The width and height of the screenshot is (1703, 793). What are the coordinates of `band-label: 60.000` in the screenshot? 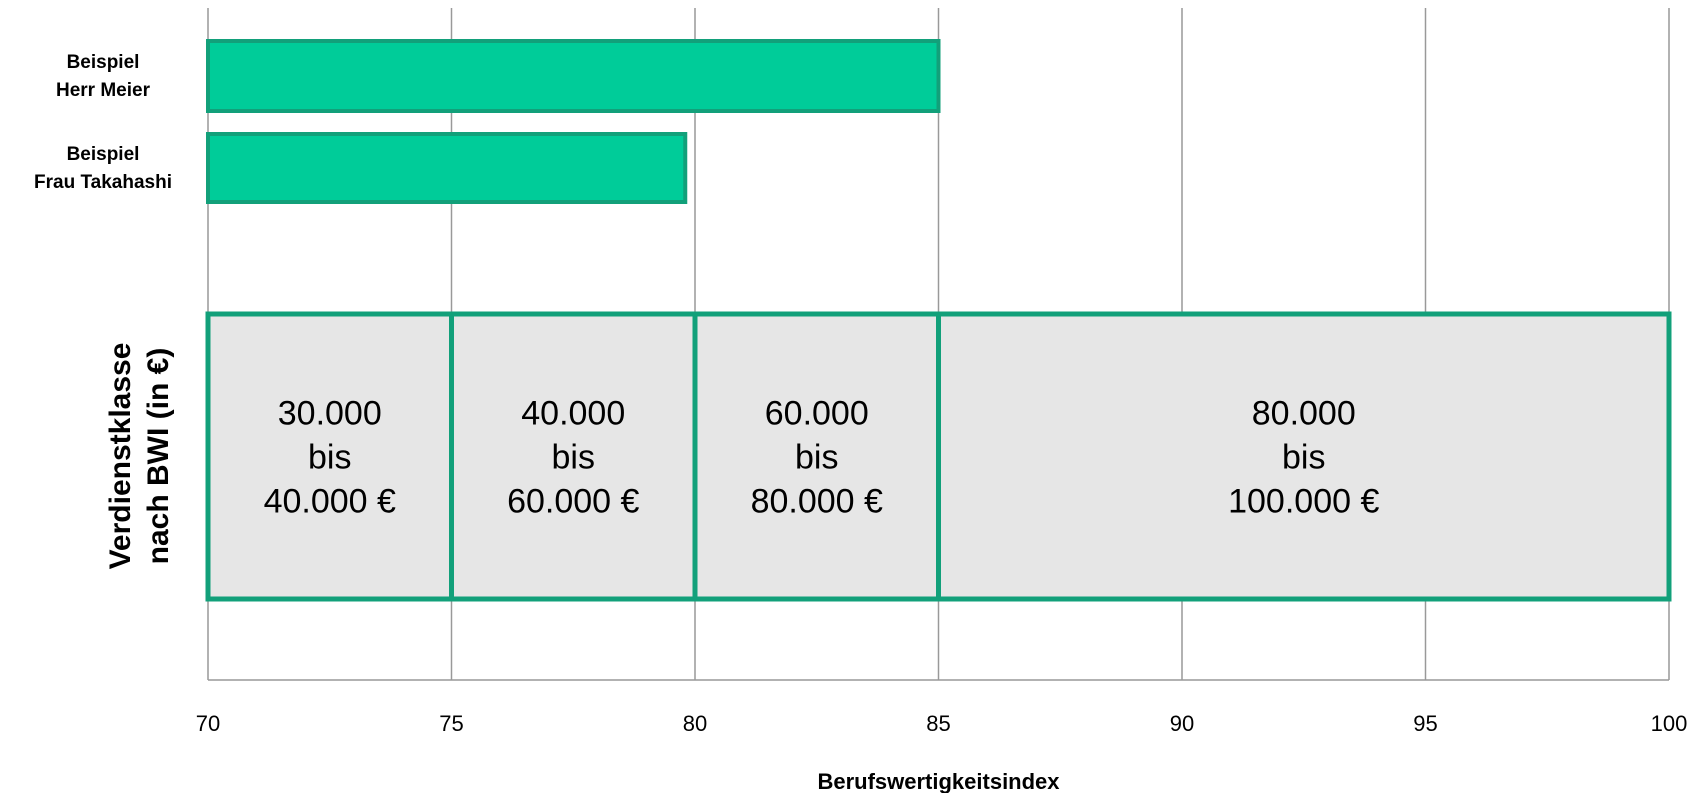 It's located at (817, 414).